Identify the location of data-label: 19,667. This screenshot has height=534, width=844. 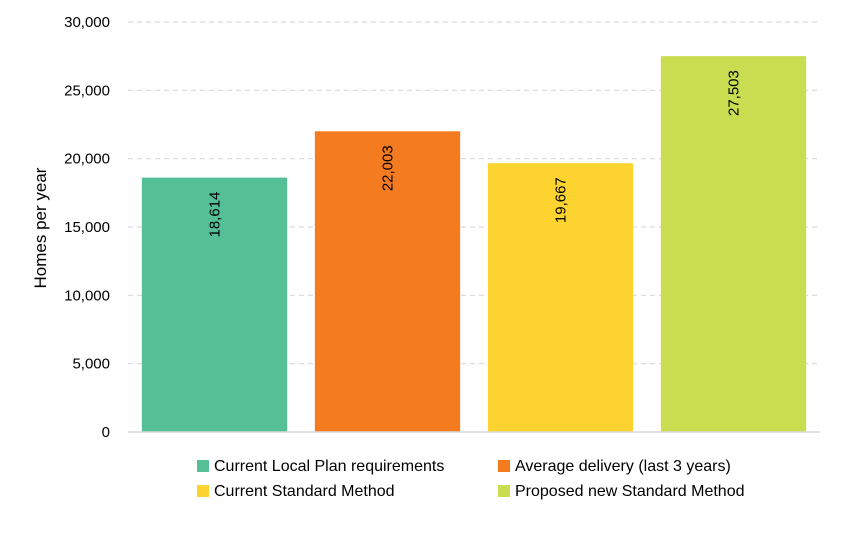
(561, 200).